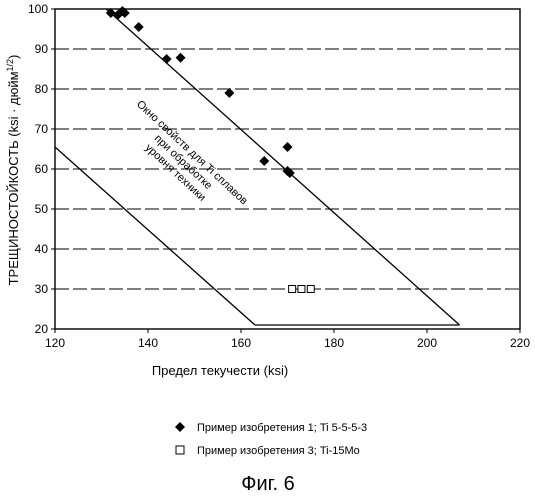 The width and height of the screenshot is (535, 500). Describe the element at coordinates (38, 9) in the screenshot. I see `y-tick-label-100: 100` at that location.